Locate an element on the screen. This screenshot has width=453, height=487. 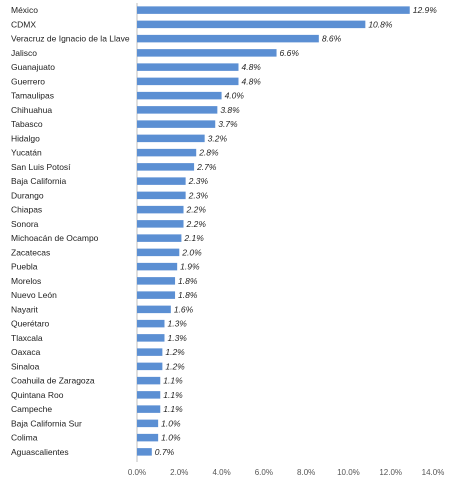
value-label: 2.7% is located at coordinates (206, 167).